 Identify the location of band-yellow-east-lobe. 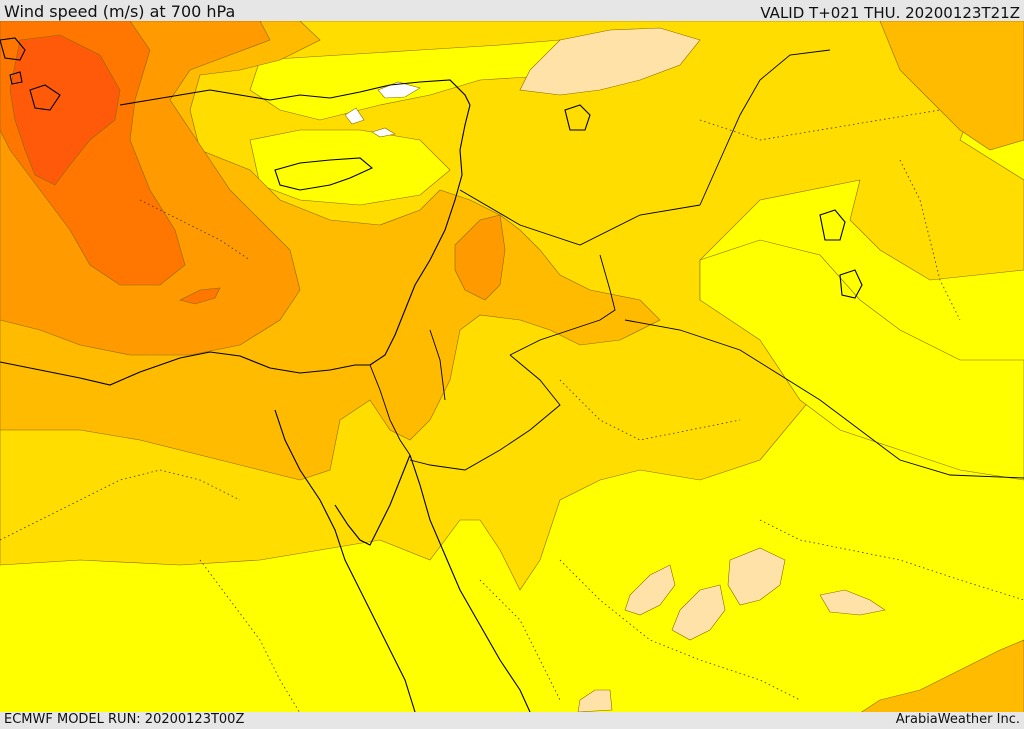
(861, 360).